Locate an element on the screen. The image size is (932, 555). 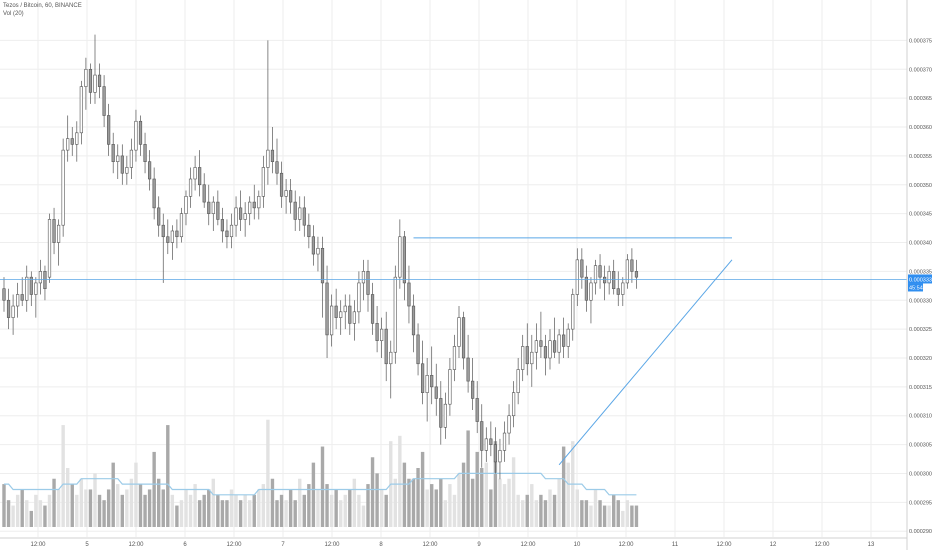
symbol-title: Tezos / Bitcoin, 60, BINANCE is located at coordinates (42, 6).